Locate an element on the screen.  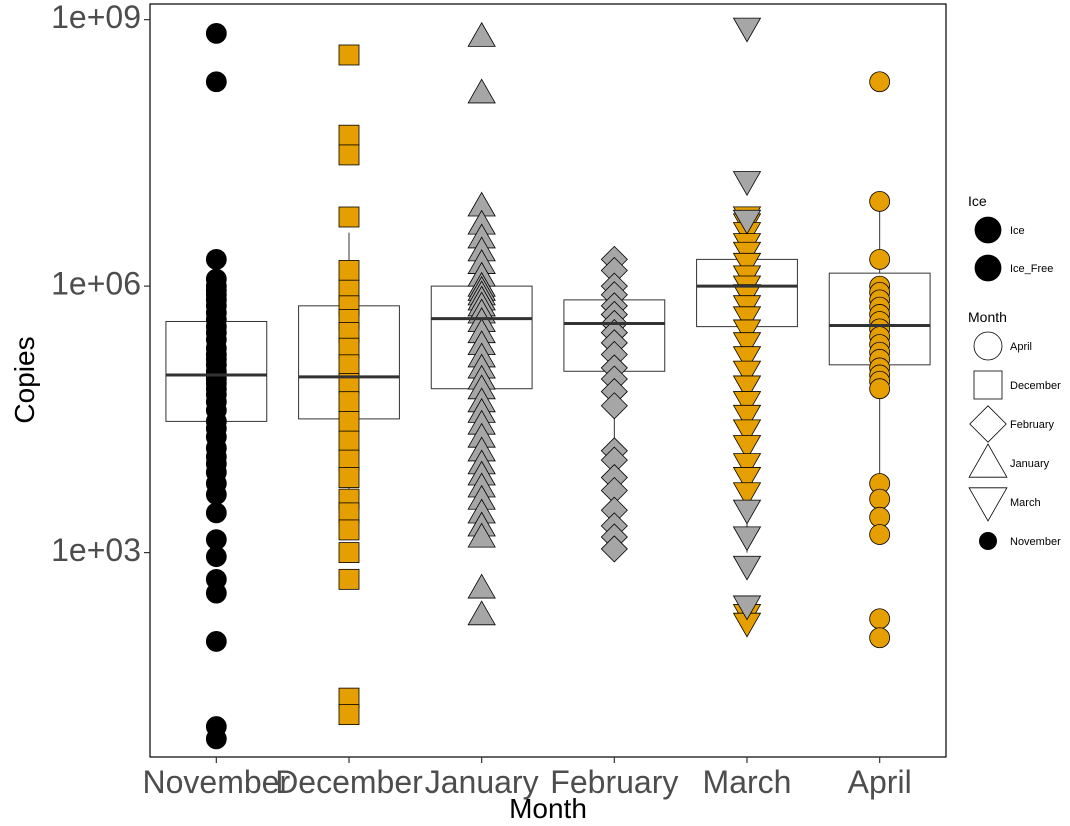
legend-label: Ice is located at coordinates (1017, 231).